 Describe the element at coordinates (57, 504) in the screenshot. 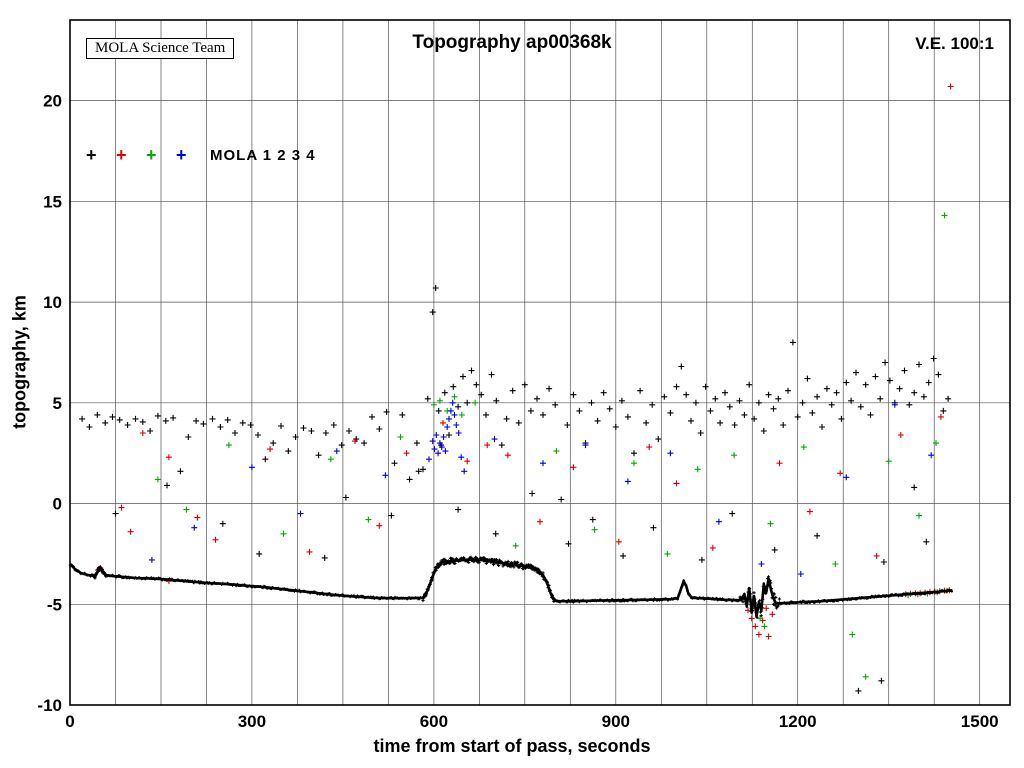

I see `y-tick-label: 0` at that location.